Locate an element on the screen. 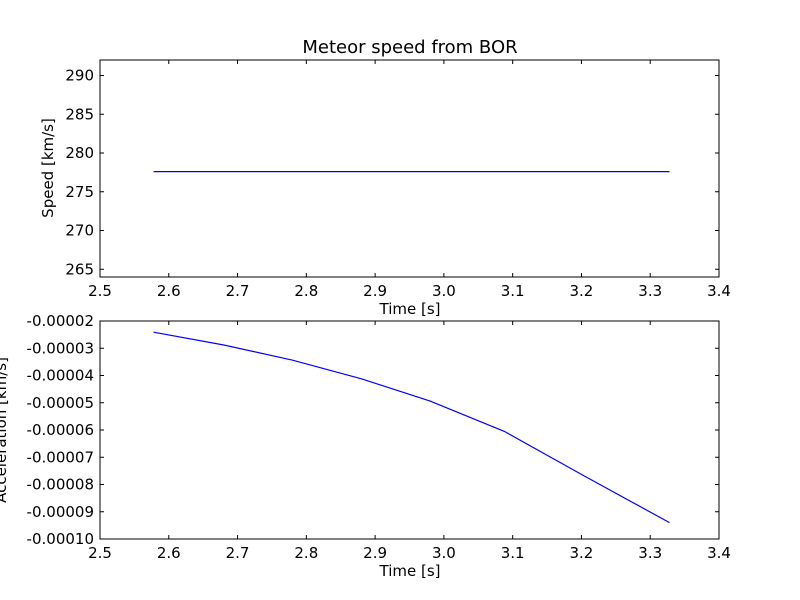 This screenshot has height=600, width=800. y-tick-label: 290 is located at coordinates (79, 76).